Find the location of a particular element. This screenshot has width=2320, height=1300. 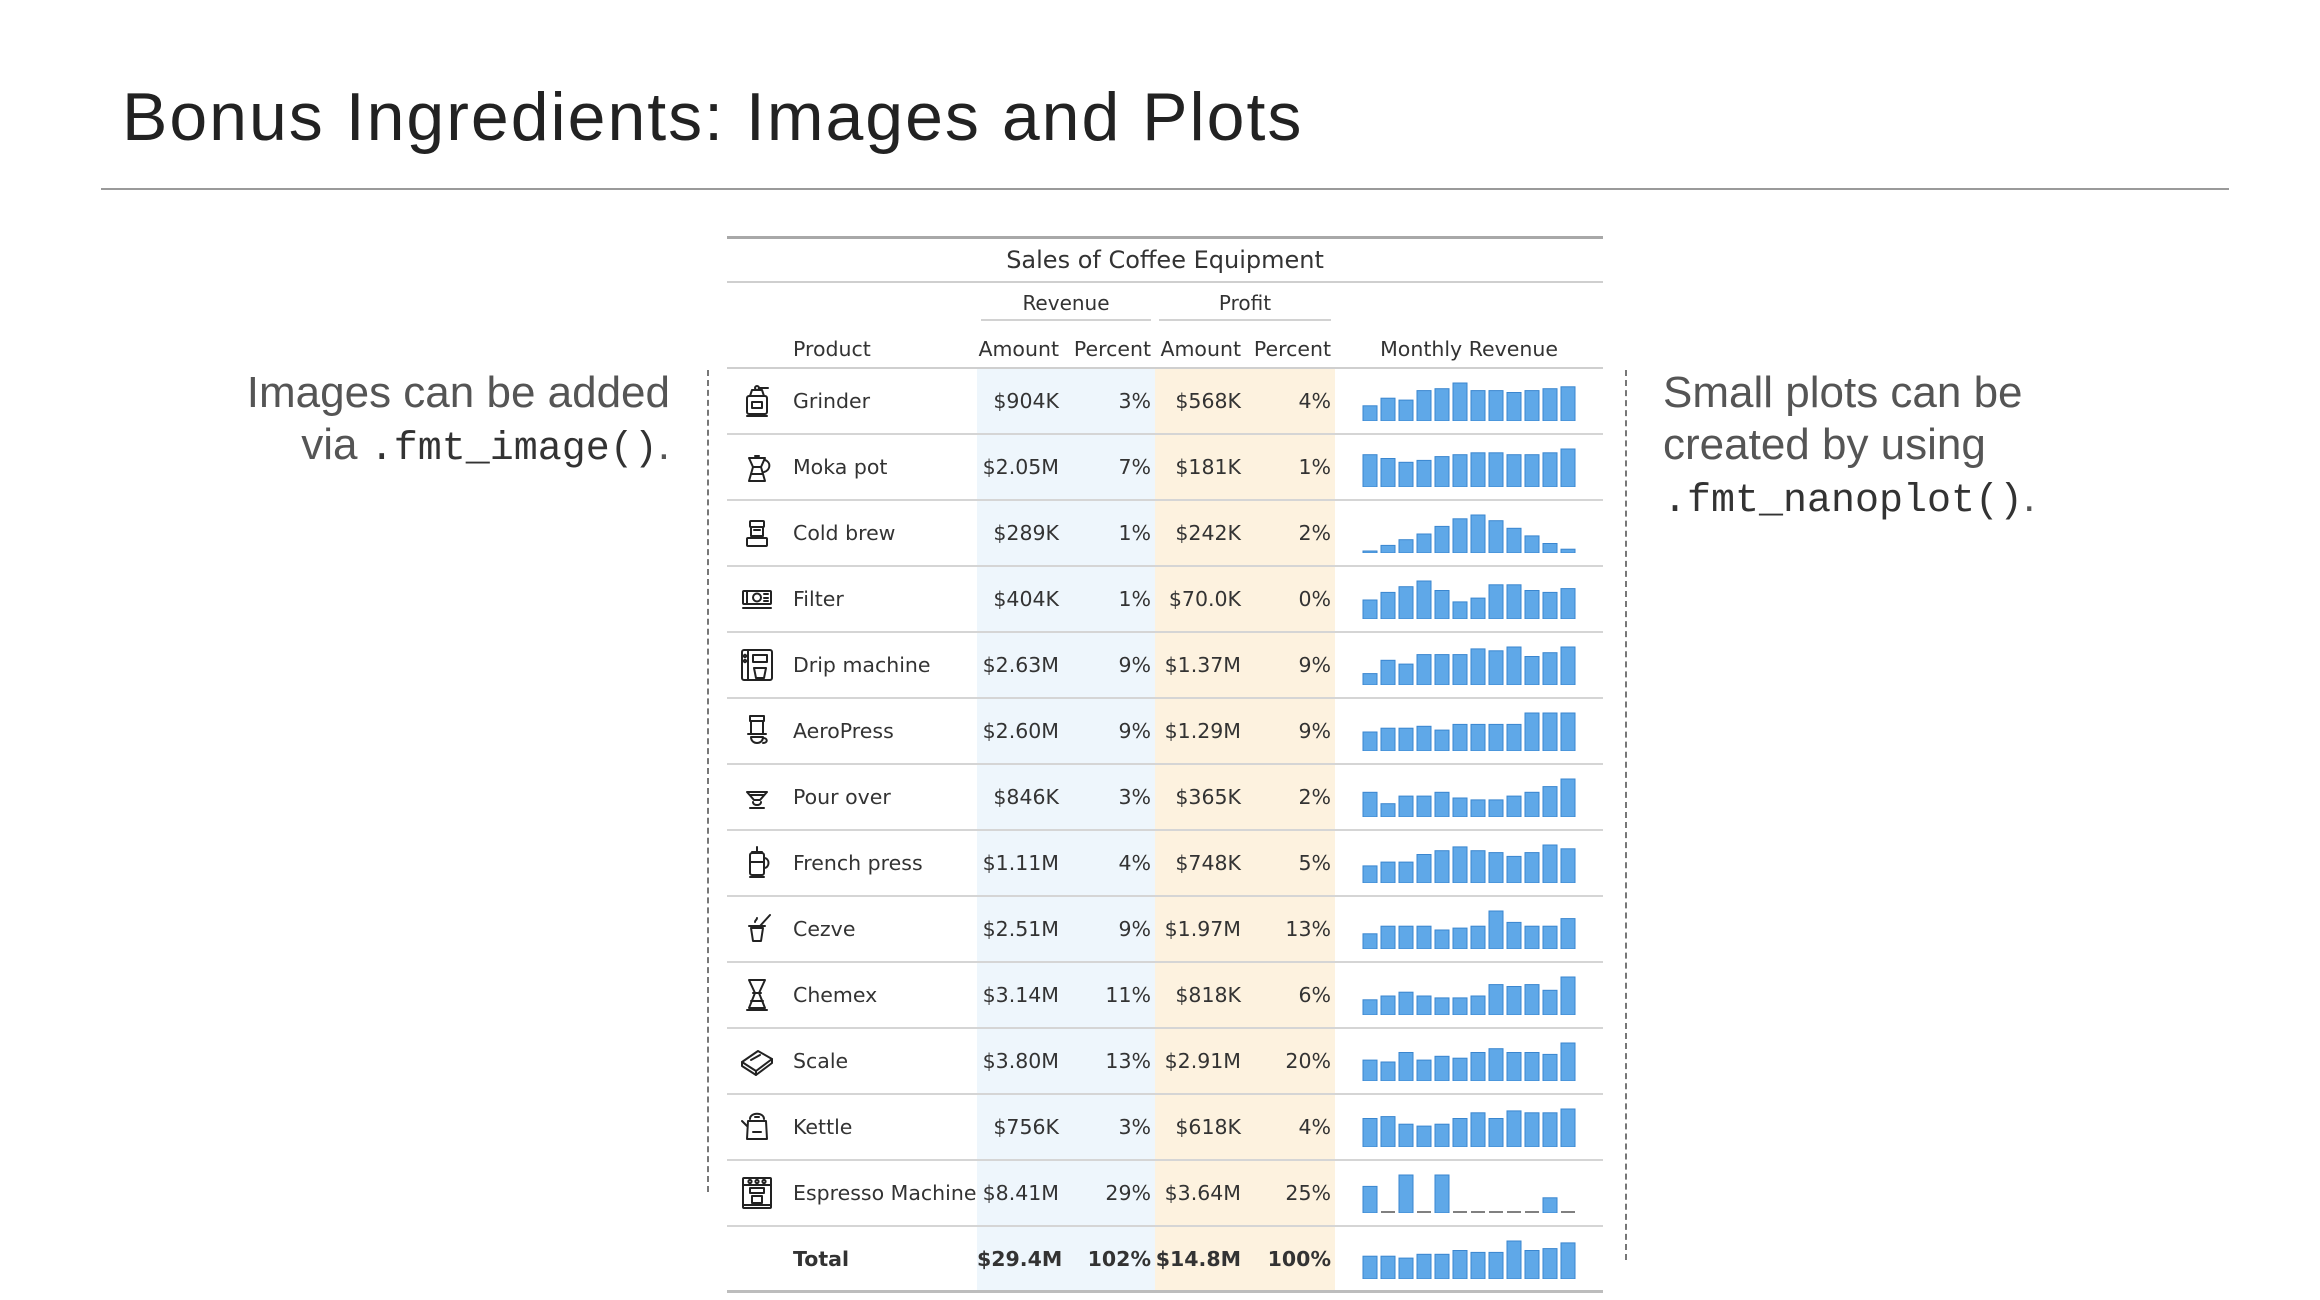

profit-amount: $748K is located at coordinates (1201, 863).